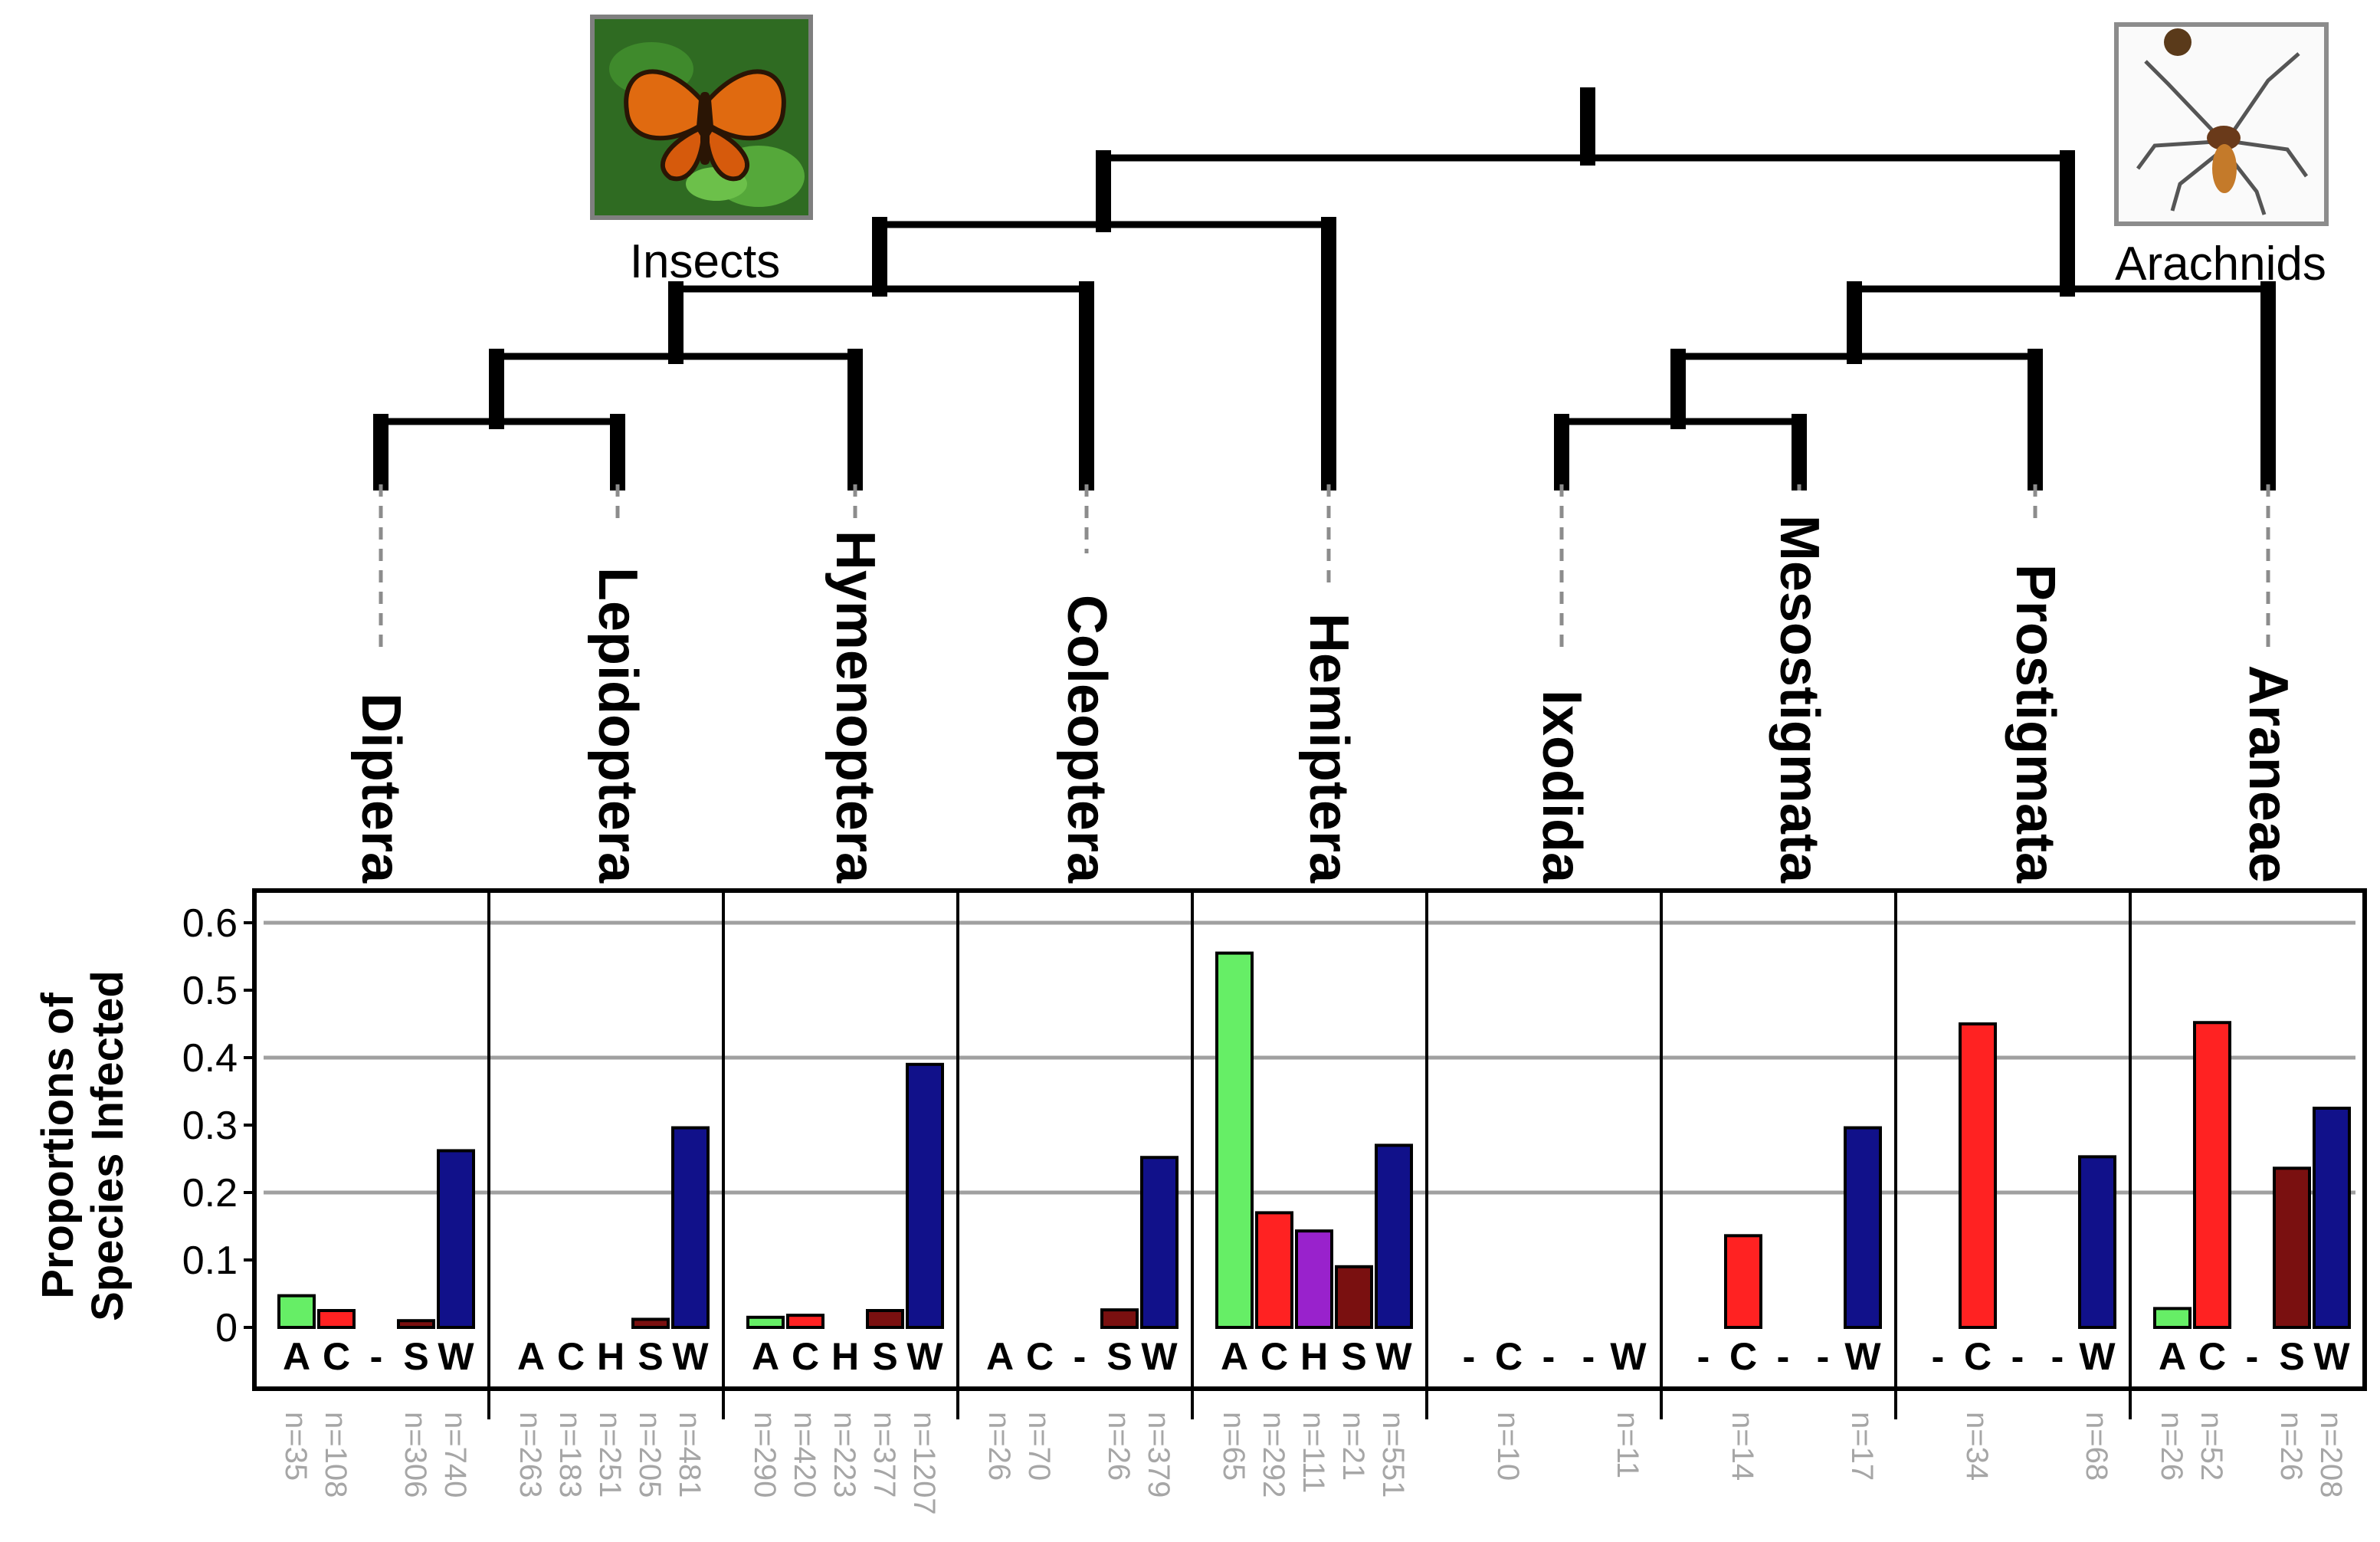 Image resolution: width=2380 pixels, height=1542 pixels. I want to click on sample-size-label: n=292, so click(1273, 1455).